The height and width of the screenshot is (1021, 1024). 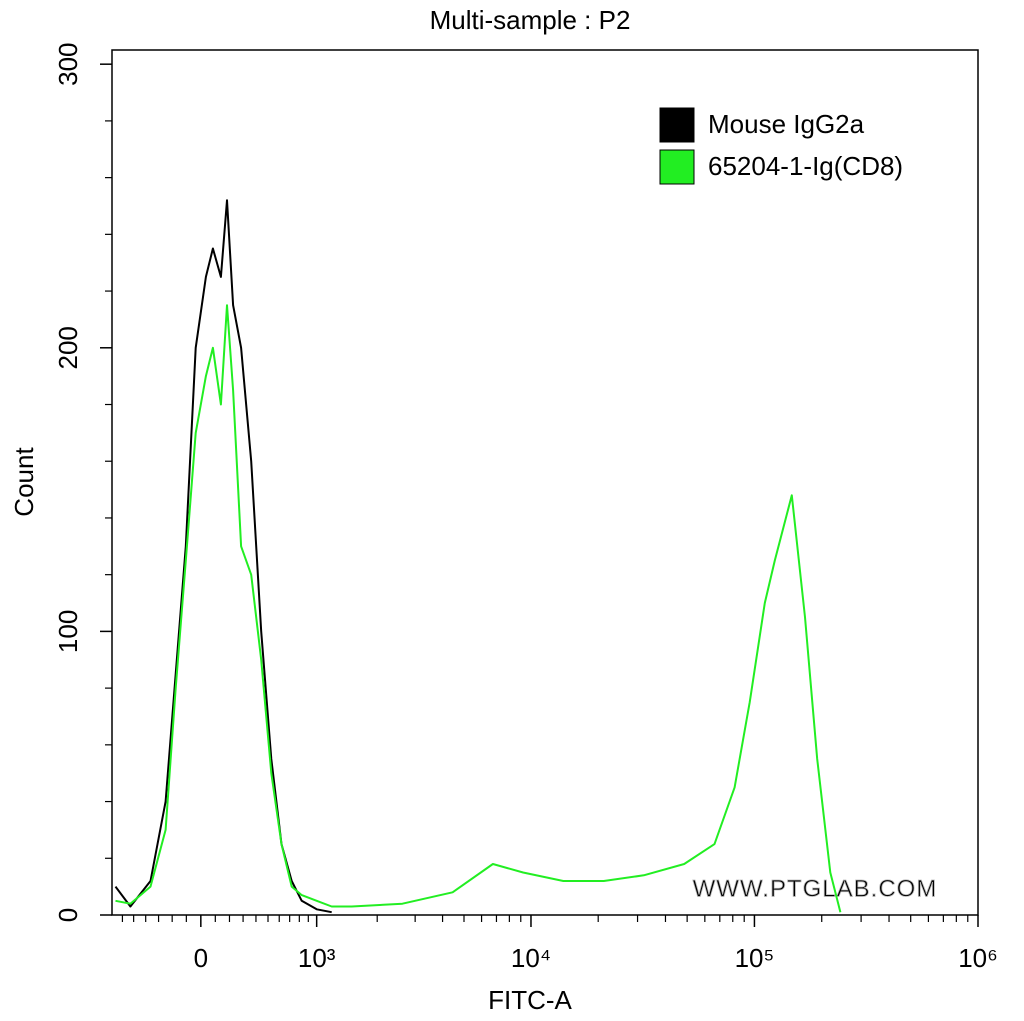 I want to click on y-tick-label: 0, so click(x=68, y=915).